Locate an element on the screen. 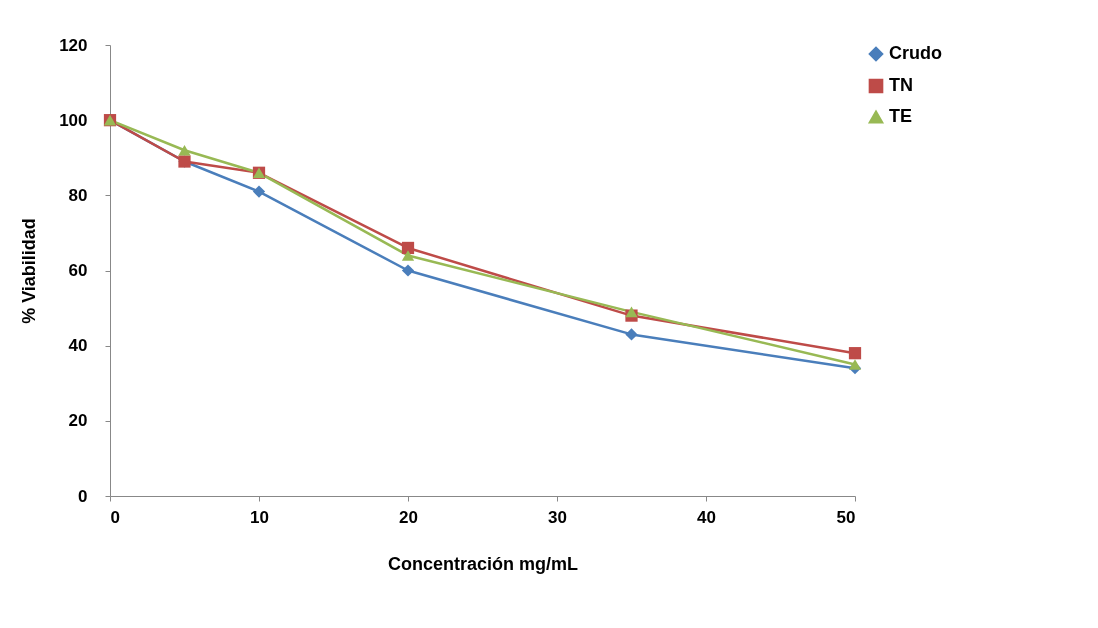 This screenshot has width=1098, height=628. y-tick-label: 0 is located at coordinates (83, 496).